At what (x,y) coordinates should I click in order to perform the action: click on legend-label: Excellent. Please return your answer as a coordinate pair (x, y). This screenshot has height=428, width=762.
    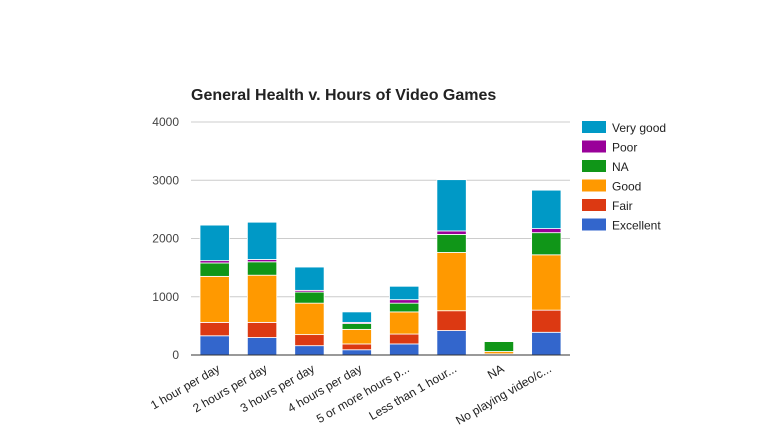
    Looking at the image, I should click on (636, 226).